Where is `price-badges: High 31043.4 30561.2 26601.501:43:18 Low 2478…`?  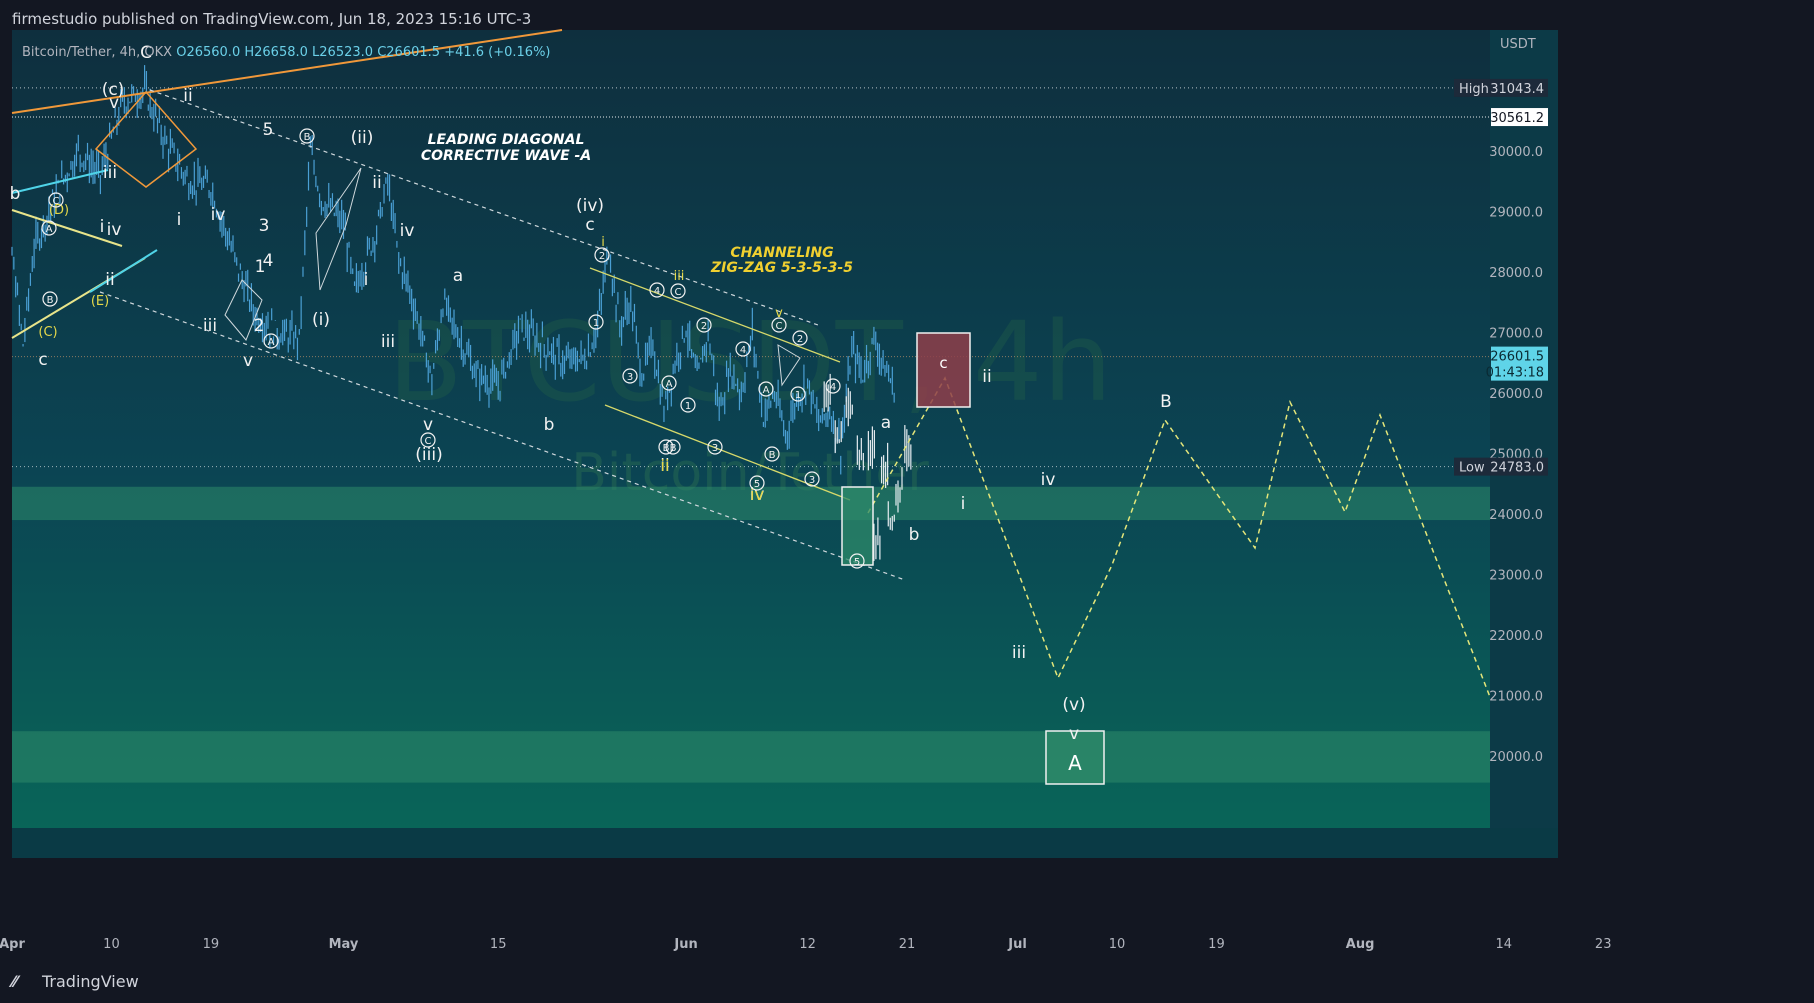
price-badges: High 31043.4 30561.2 26601.501:43:18 Low 2478… is located at coordinates (1501, 277).